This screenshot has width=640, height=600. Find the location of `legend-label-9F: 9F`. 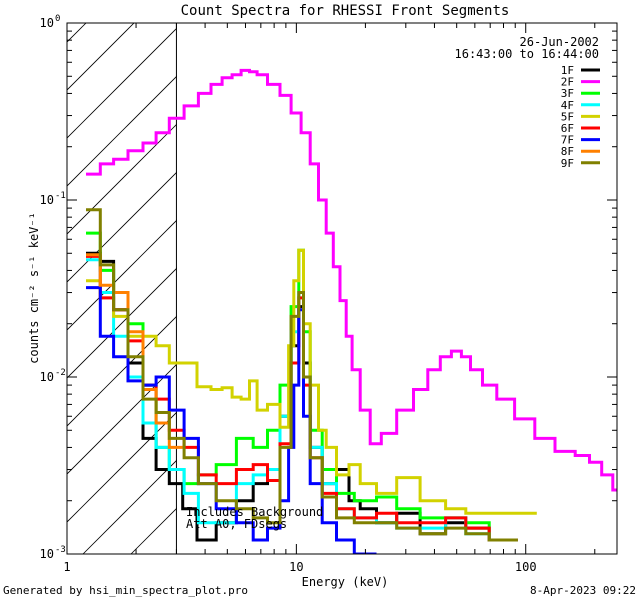

legend-label-9F: 9F is located at coordinates (567, 163).